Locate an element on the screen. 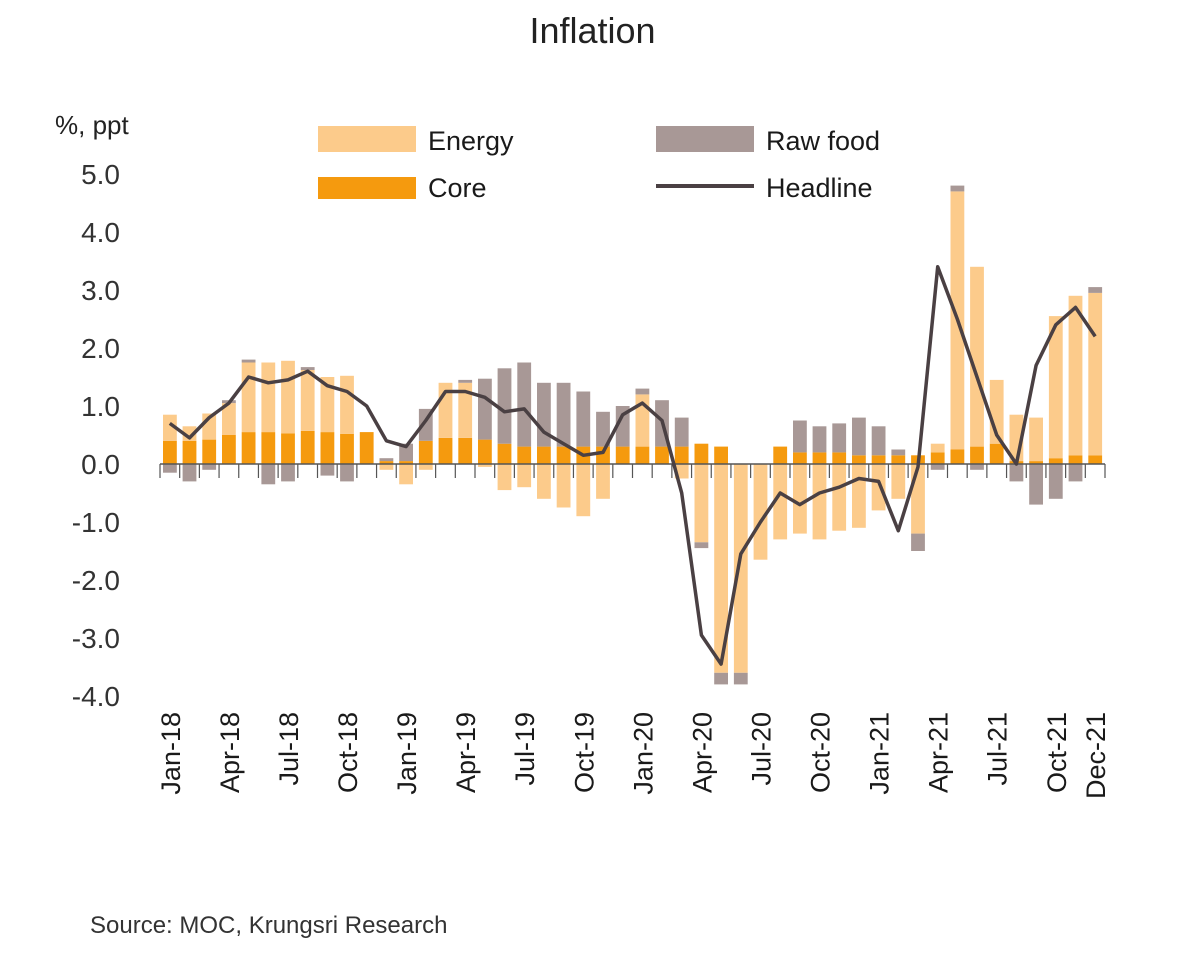 The width and height of the screenshot is (1200, 969). source-note: Source: MOC, Krungsri Research is located at coordinates (269, 925).